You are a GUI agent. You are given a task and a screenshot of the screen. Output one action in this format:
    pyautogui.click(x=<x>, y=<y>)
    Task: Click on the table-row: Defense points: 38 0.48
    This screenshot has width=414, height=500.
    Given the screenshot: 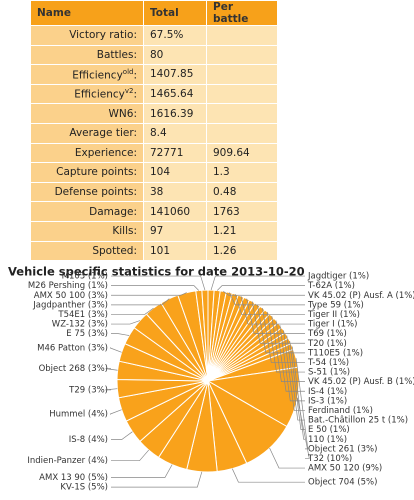 What is the action you would take?
    pyautogui.click(x=154, y=192)
    